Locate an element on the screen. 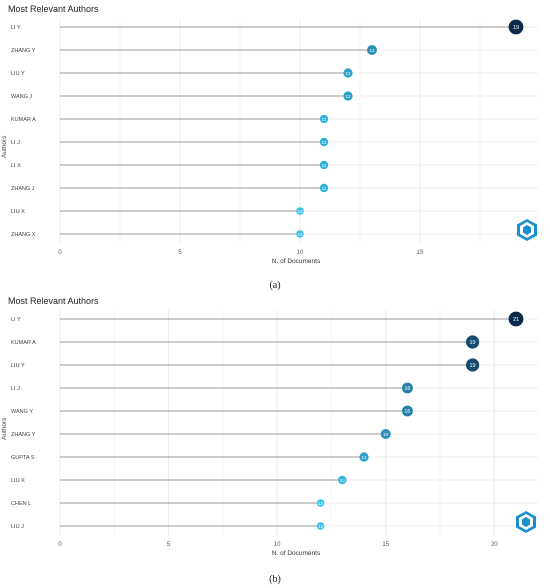  chart-title-a: Most Relevant Authors is located at coordinates (53, 9).